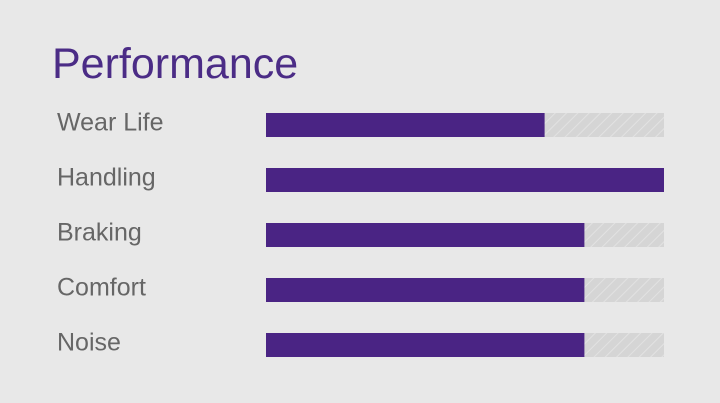 Image resolution: width=720 pixels, height=403 pixels. Describe the element at coordinates (175, 64) in the screenshot. I see `chart-title: Performance` at that location.